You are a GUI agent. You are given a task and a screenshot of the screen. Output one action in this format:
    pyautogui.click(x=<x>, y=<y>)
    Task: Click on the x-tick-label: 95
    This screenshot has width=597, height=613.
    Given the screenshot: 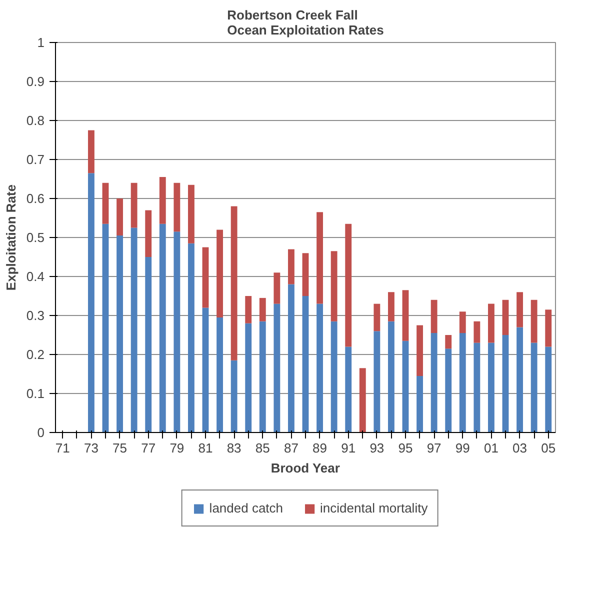 What is the action you would take?
    pyautogui.click(x=405, y=448)
    